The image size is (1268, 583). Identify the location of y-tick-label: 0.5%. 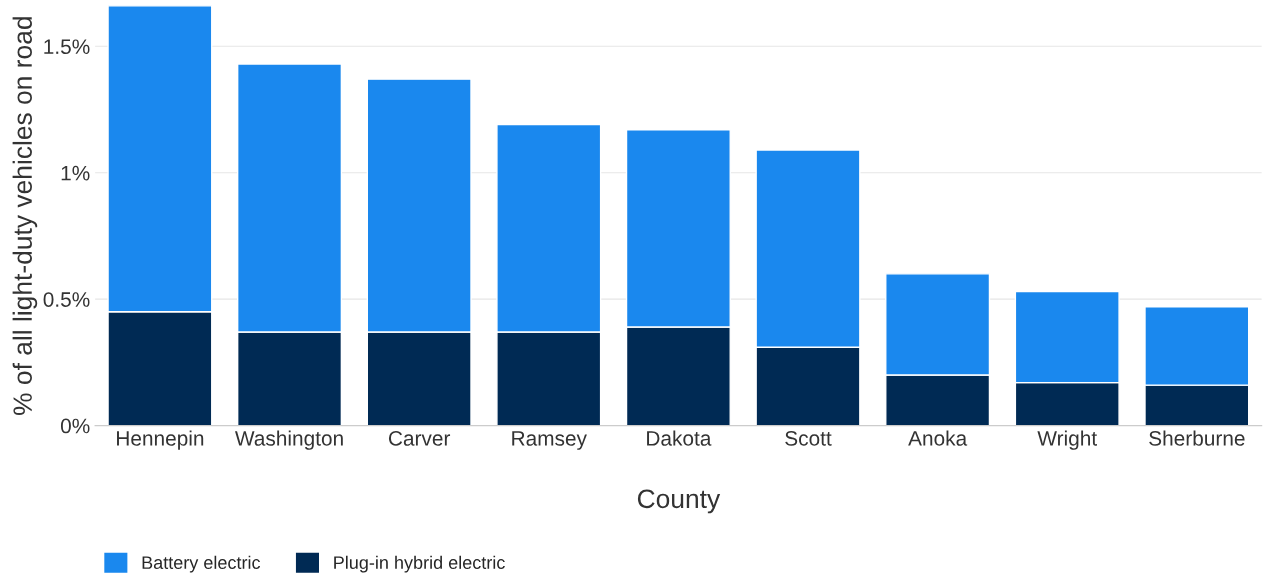
(66, 299).